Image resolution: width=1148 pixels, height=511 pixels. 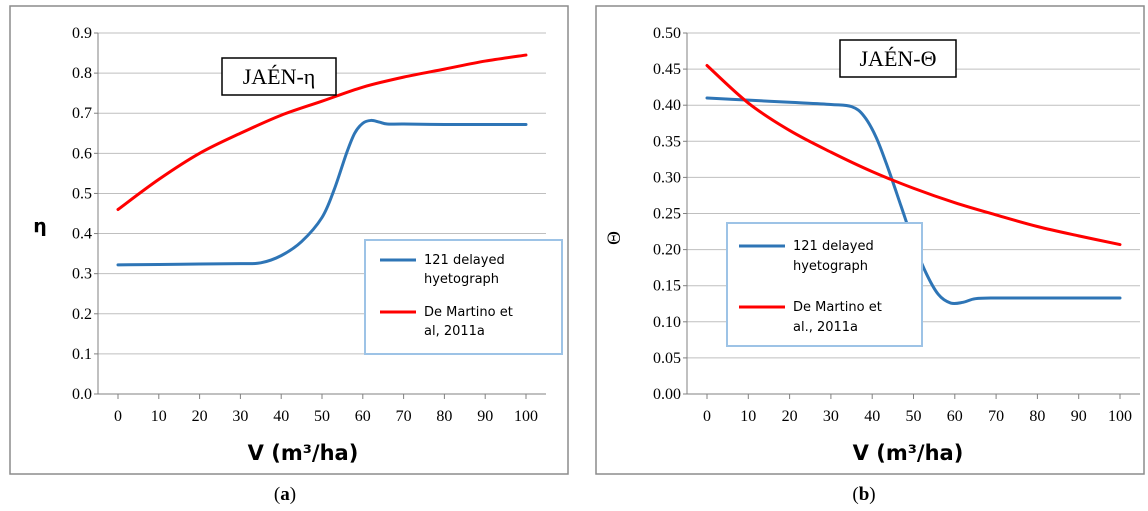 I want to click on y-tick-label: 0.40, so click(x=667, y=105).